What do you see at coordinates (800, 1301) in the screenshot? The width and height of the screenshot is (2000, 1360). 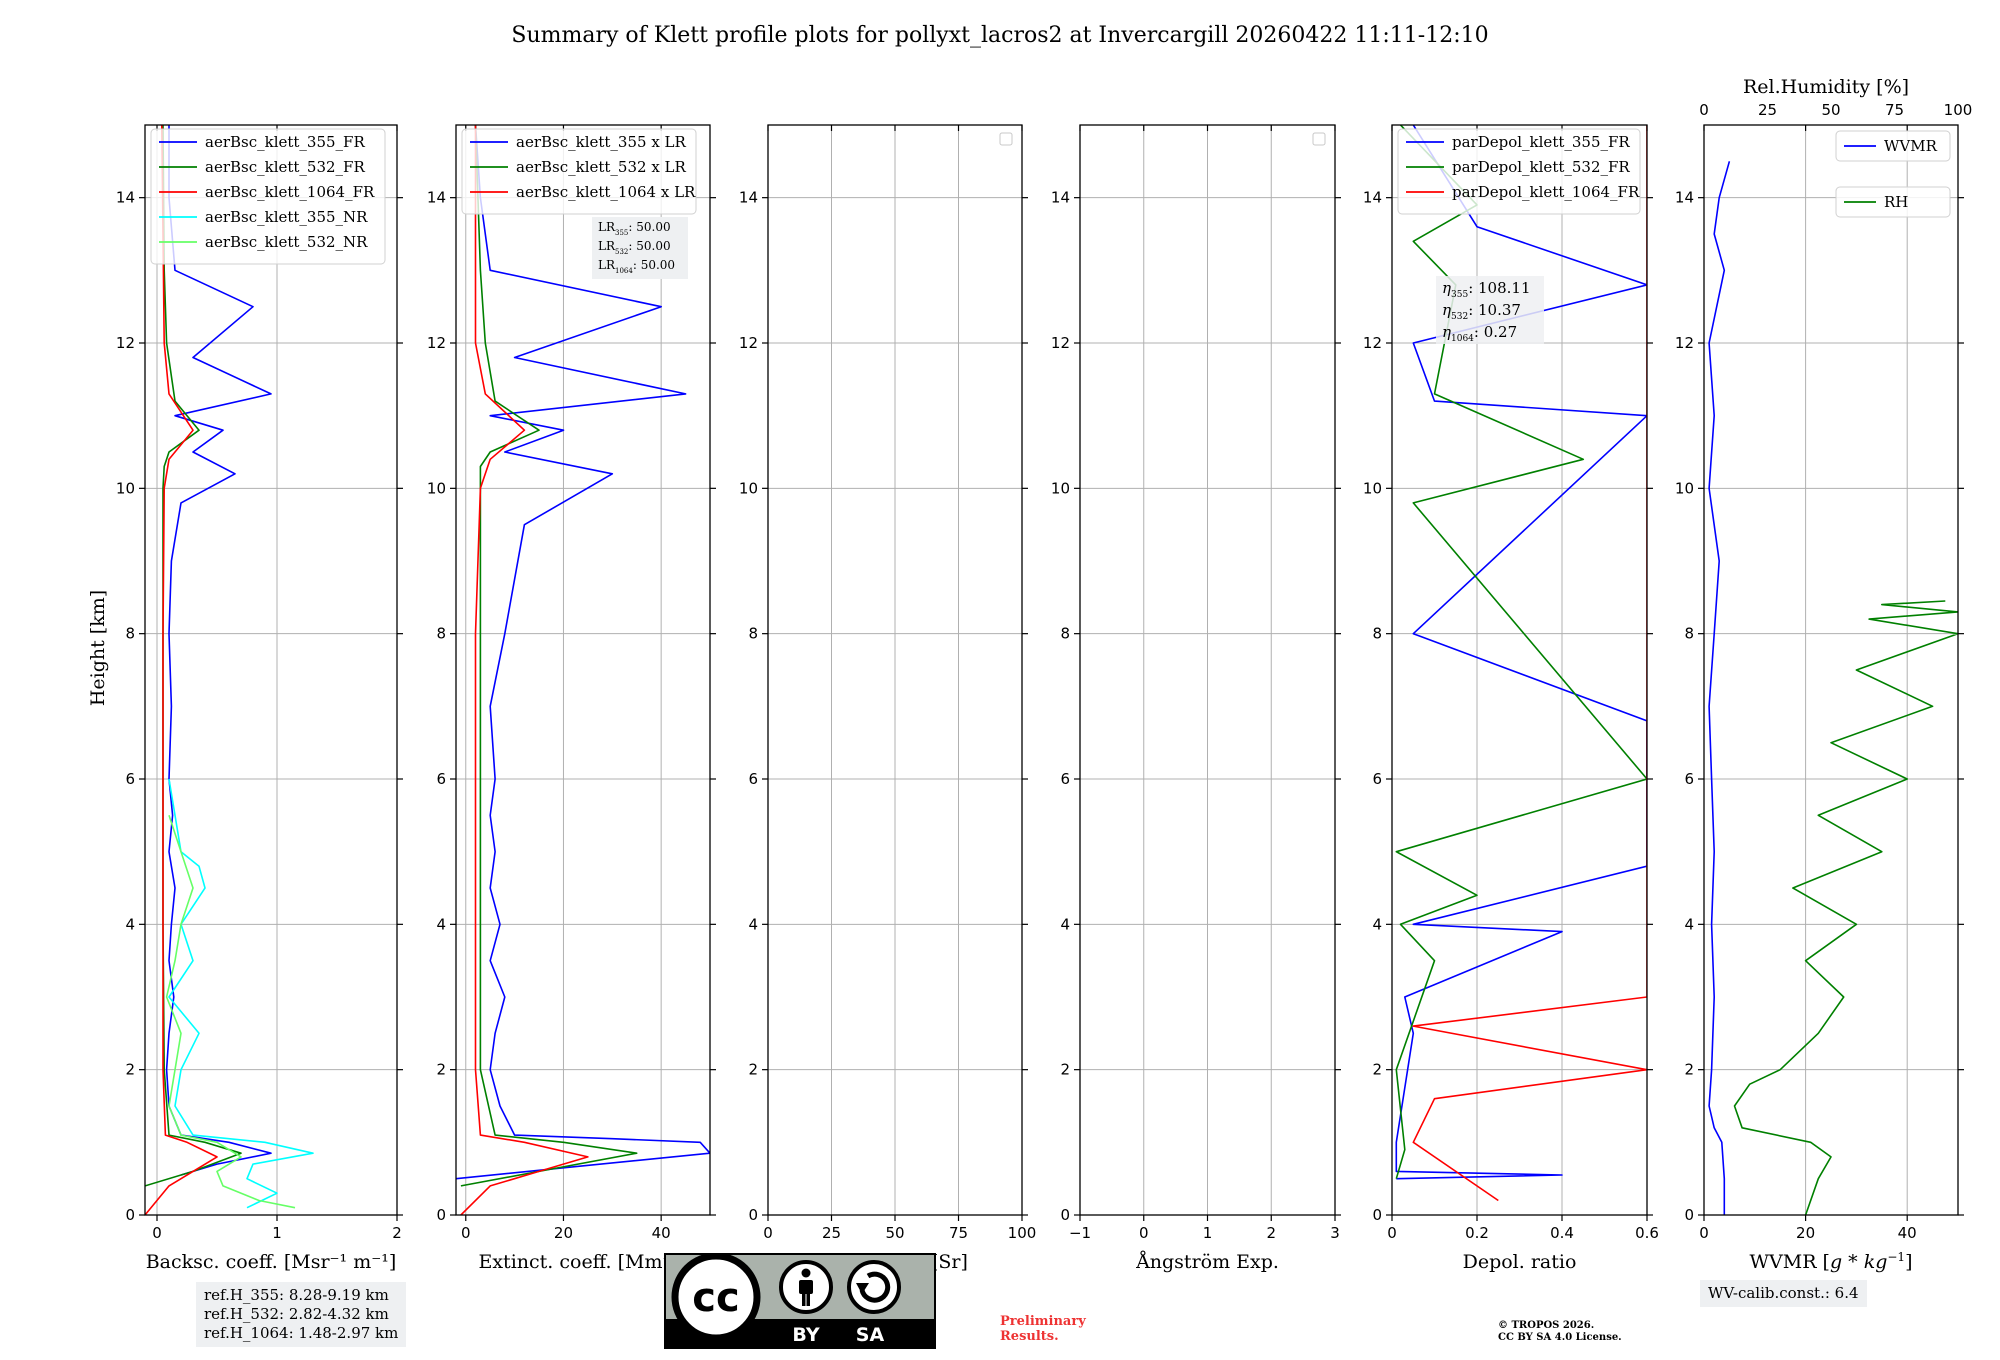 I see `cc-license-logo: cc BY SA` at bounding box center [800, 1301].